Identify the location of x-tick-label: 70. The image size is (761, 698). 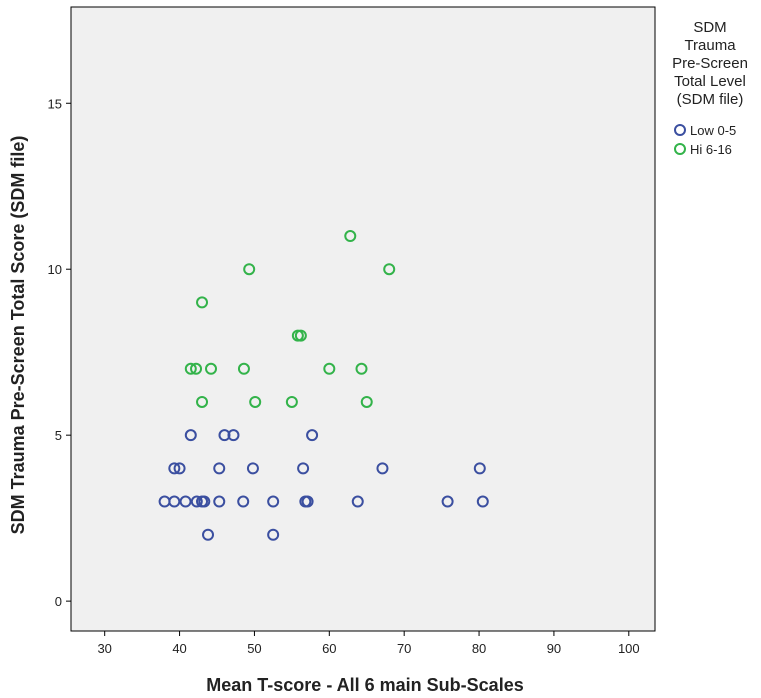
(404, 648).